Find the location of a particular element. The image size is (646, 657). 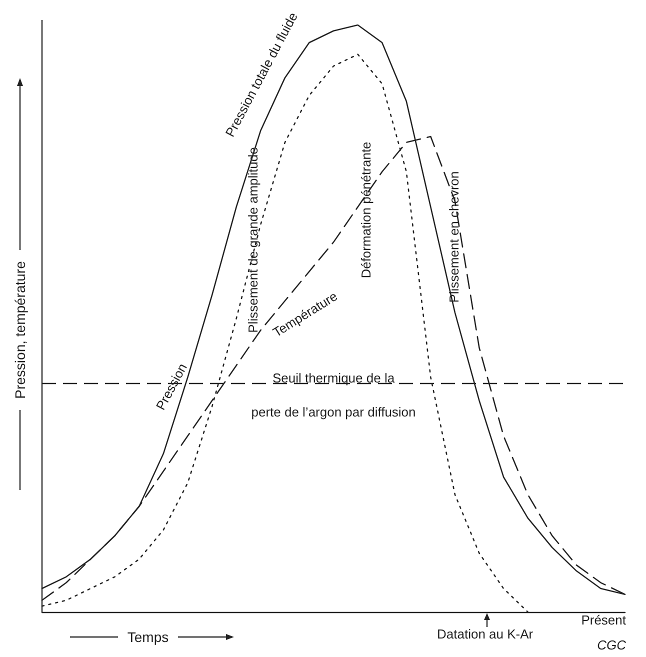

text: CGC is located at coordinates (612, 645).